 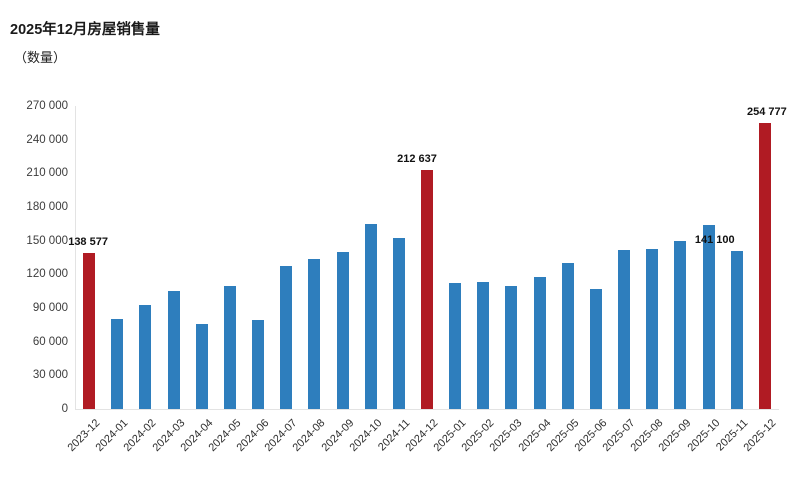 What do you see at coordinates (47, 106) in the screenshot?
I see `y-tick-label: 270 000` at bounding box center [47, 106].